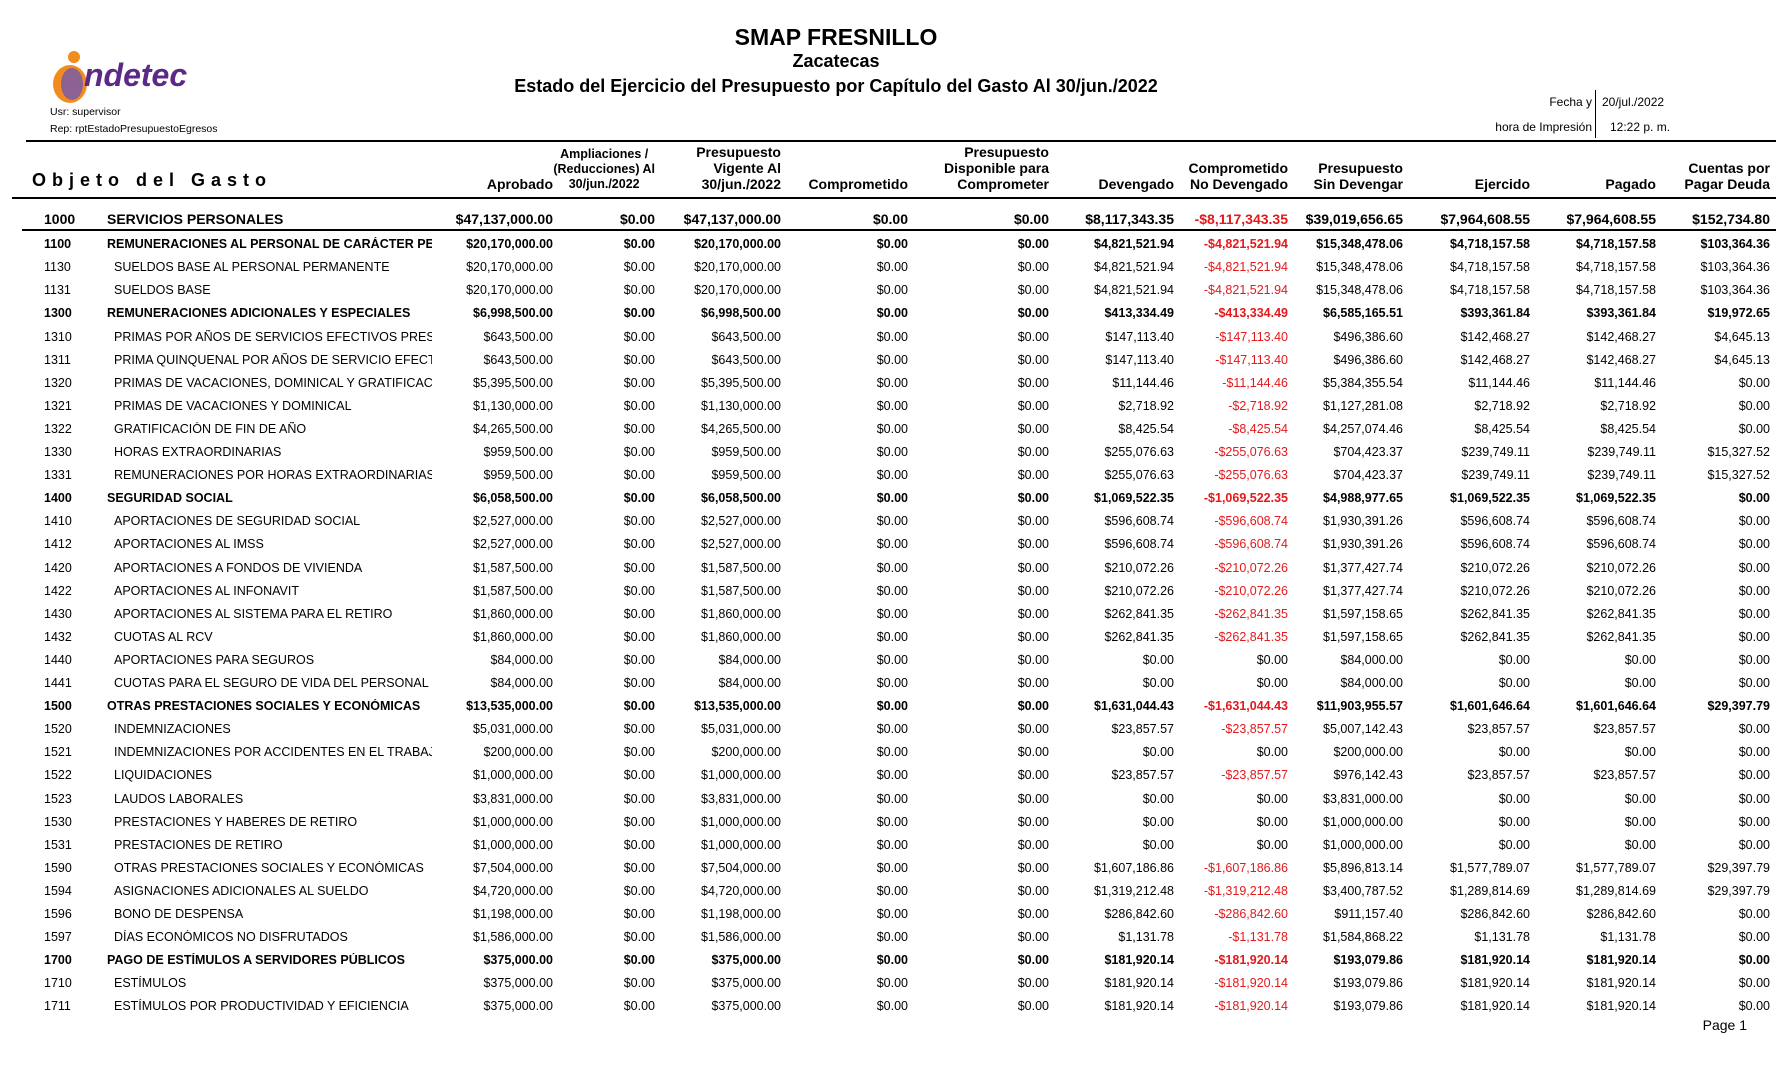  What do you see at coordinates (57, 290) in the screenshot?
I see `row-code: 1131` at bounding box center [57, 290].